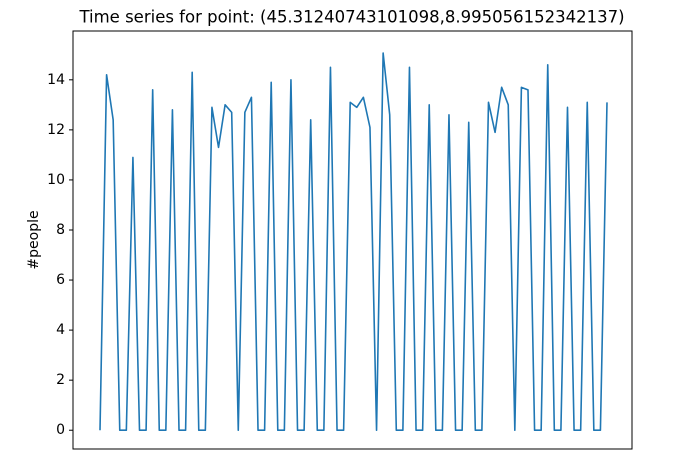 This screenshot has width=673, height=459. I want to click on y-tick-label: 14, so click(56, 80).